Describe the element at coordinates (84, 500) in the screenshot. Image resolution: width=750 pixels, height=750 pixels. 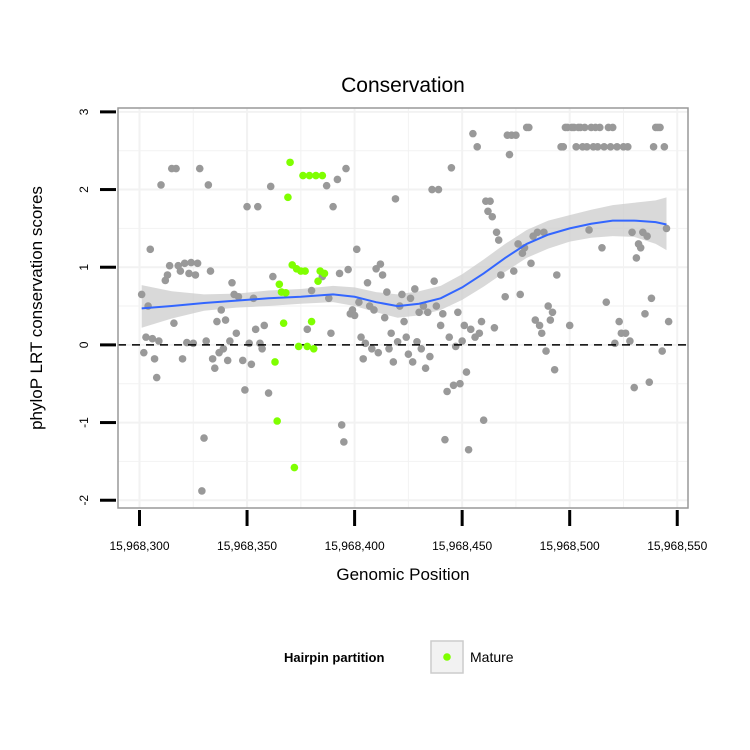
I see `y-tick-label: -2` at that location.